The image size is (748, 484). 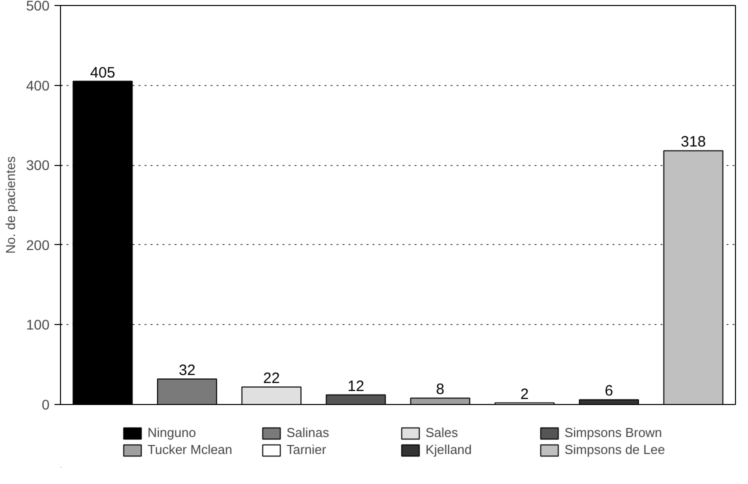 I want to click on y-axis-title: No. de pacientes, so click(x=10, y=205).